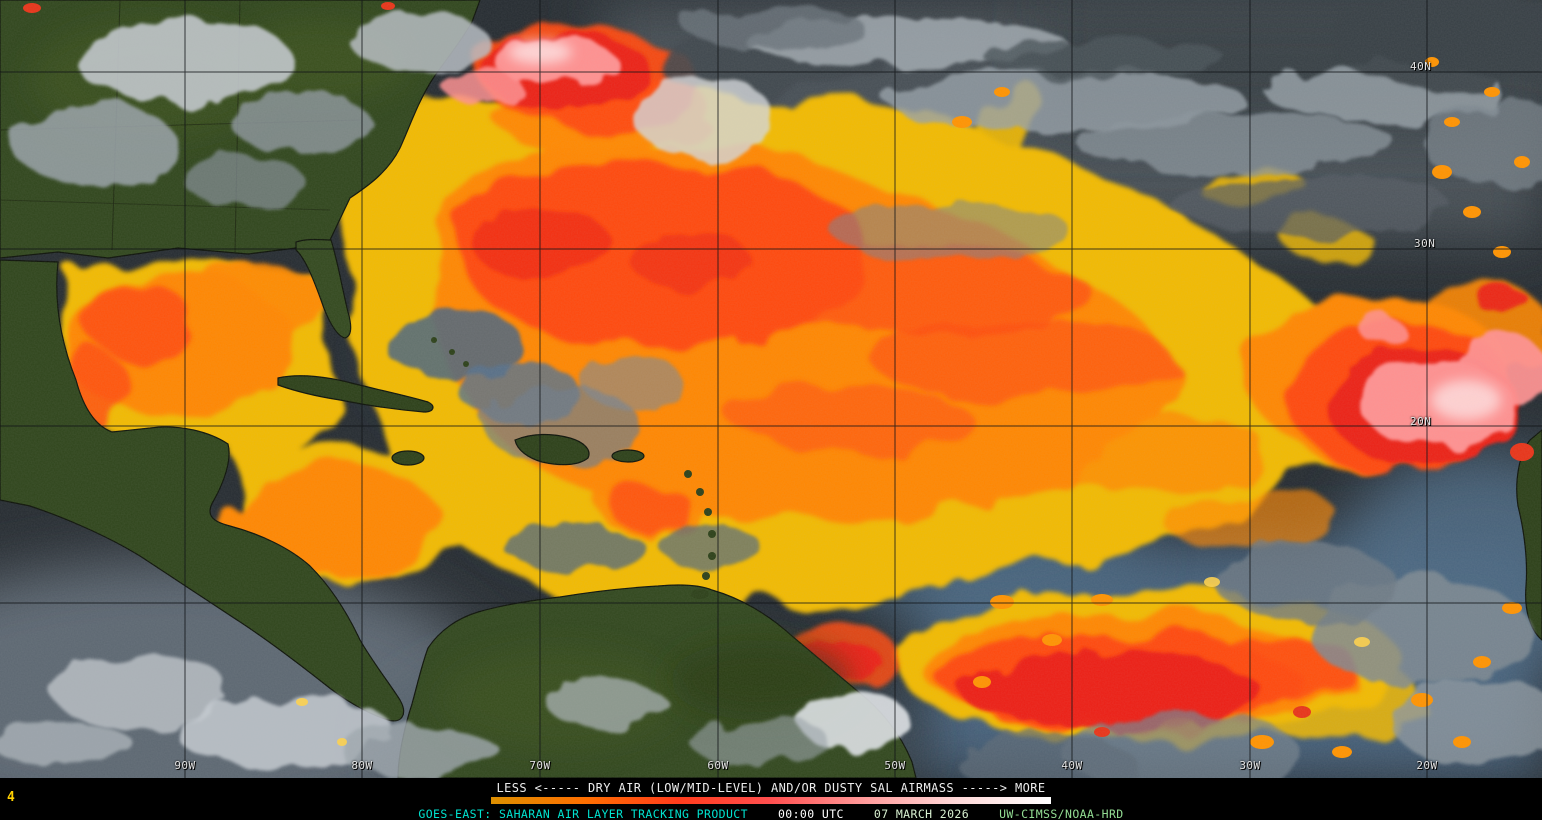  I want to click on lat-label-40n: 40N, so click(1421, 66).